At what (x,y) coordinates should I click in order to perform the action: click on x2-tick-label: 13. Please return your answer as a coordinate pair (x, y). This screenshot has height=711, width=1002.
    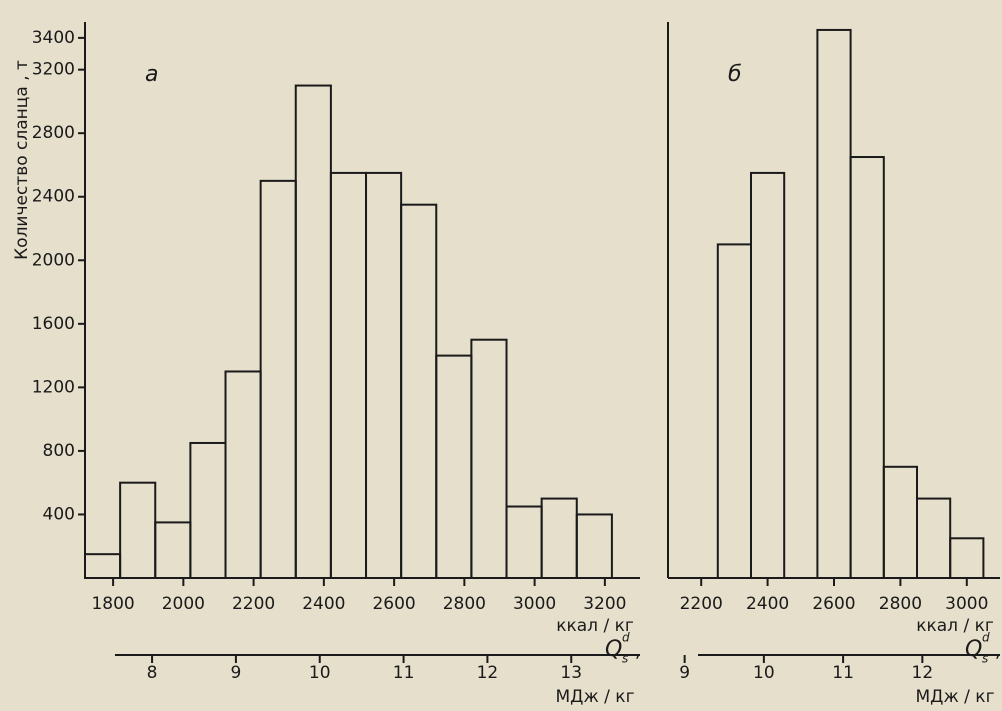
    Looking at the image, I should click on (571, 673).